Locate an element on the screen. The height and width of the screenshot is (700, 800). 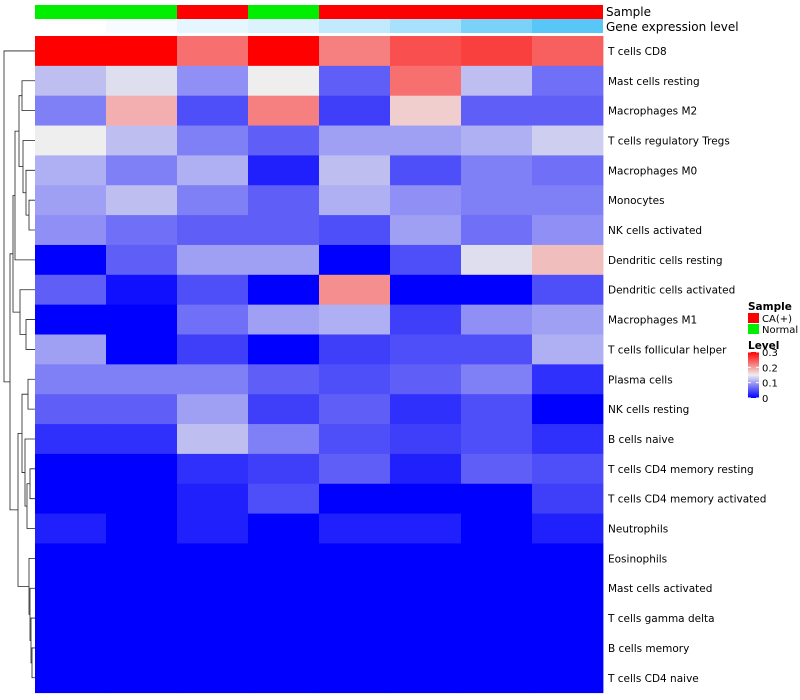
level-legend-tick-label: 0.3 is located at coordinates (770, 353).